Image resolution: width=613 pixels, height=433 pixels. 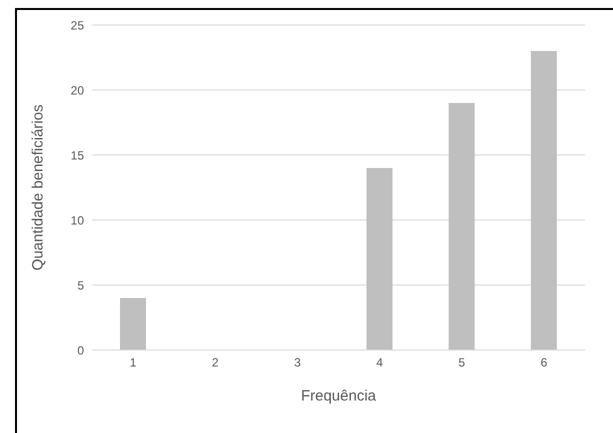 What do you see at coordinates (77, 155) in the screenshot?
I see `y-tick-label: 15` at bounding box center [77, 155].